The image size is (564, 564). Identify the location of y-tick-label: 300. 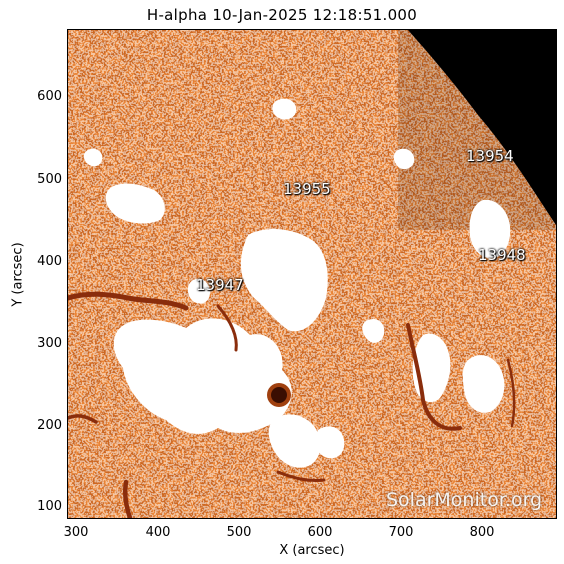
(49, 343).